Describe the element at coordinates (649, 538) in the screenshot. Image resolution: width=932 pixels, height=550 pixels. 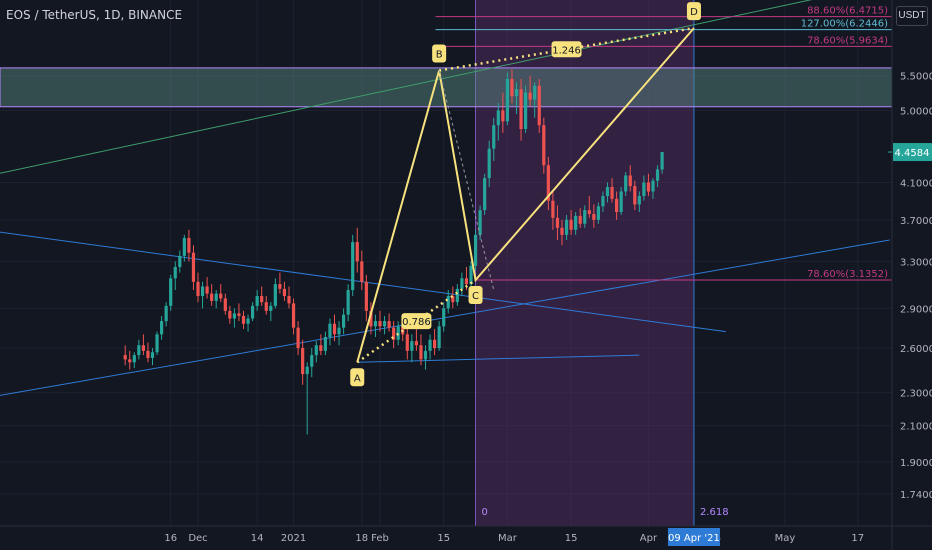
I see `x-tick-label: Apr` at that location.